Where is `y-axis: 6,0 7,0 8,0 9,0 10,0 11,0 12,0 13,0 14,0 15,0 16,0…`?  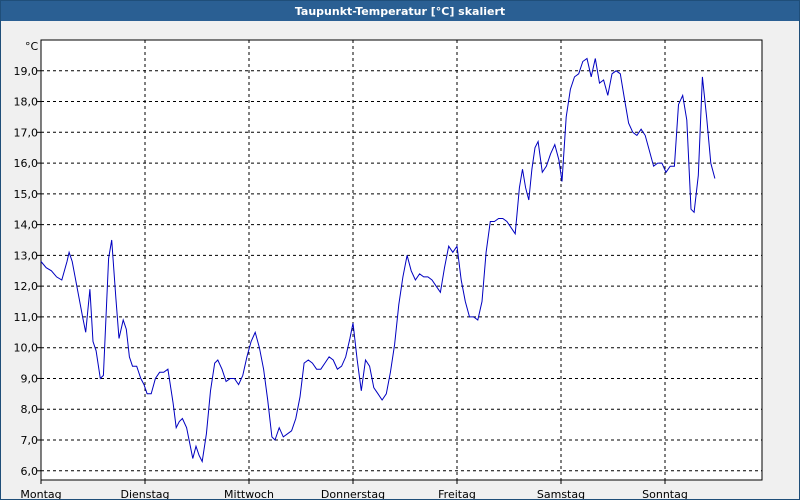 y-axis: 6,0 7,0 8,0 9,0 10,0 11,0 12,0 13,0 14,0 15,0 16,0… is located at coordinates (27, 271).